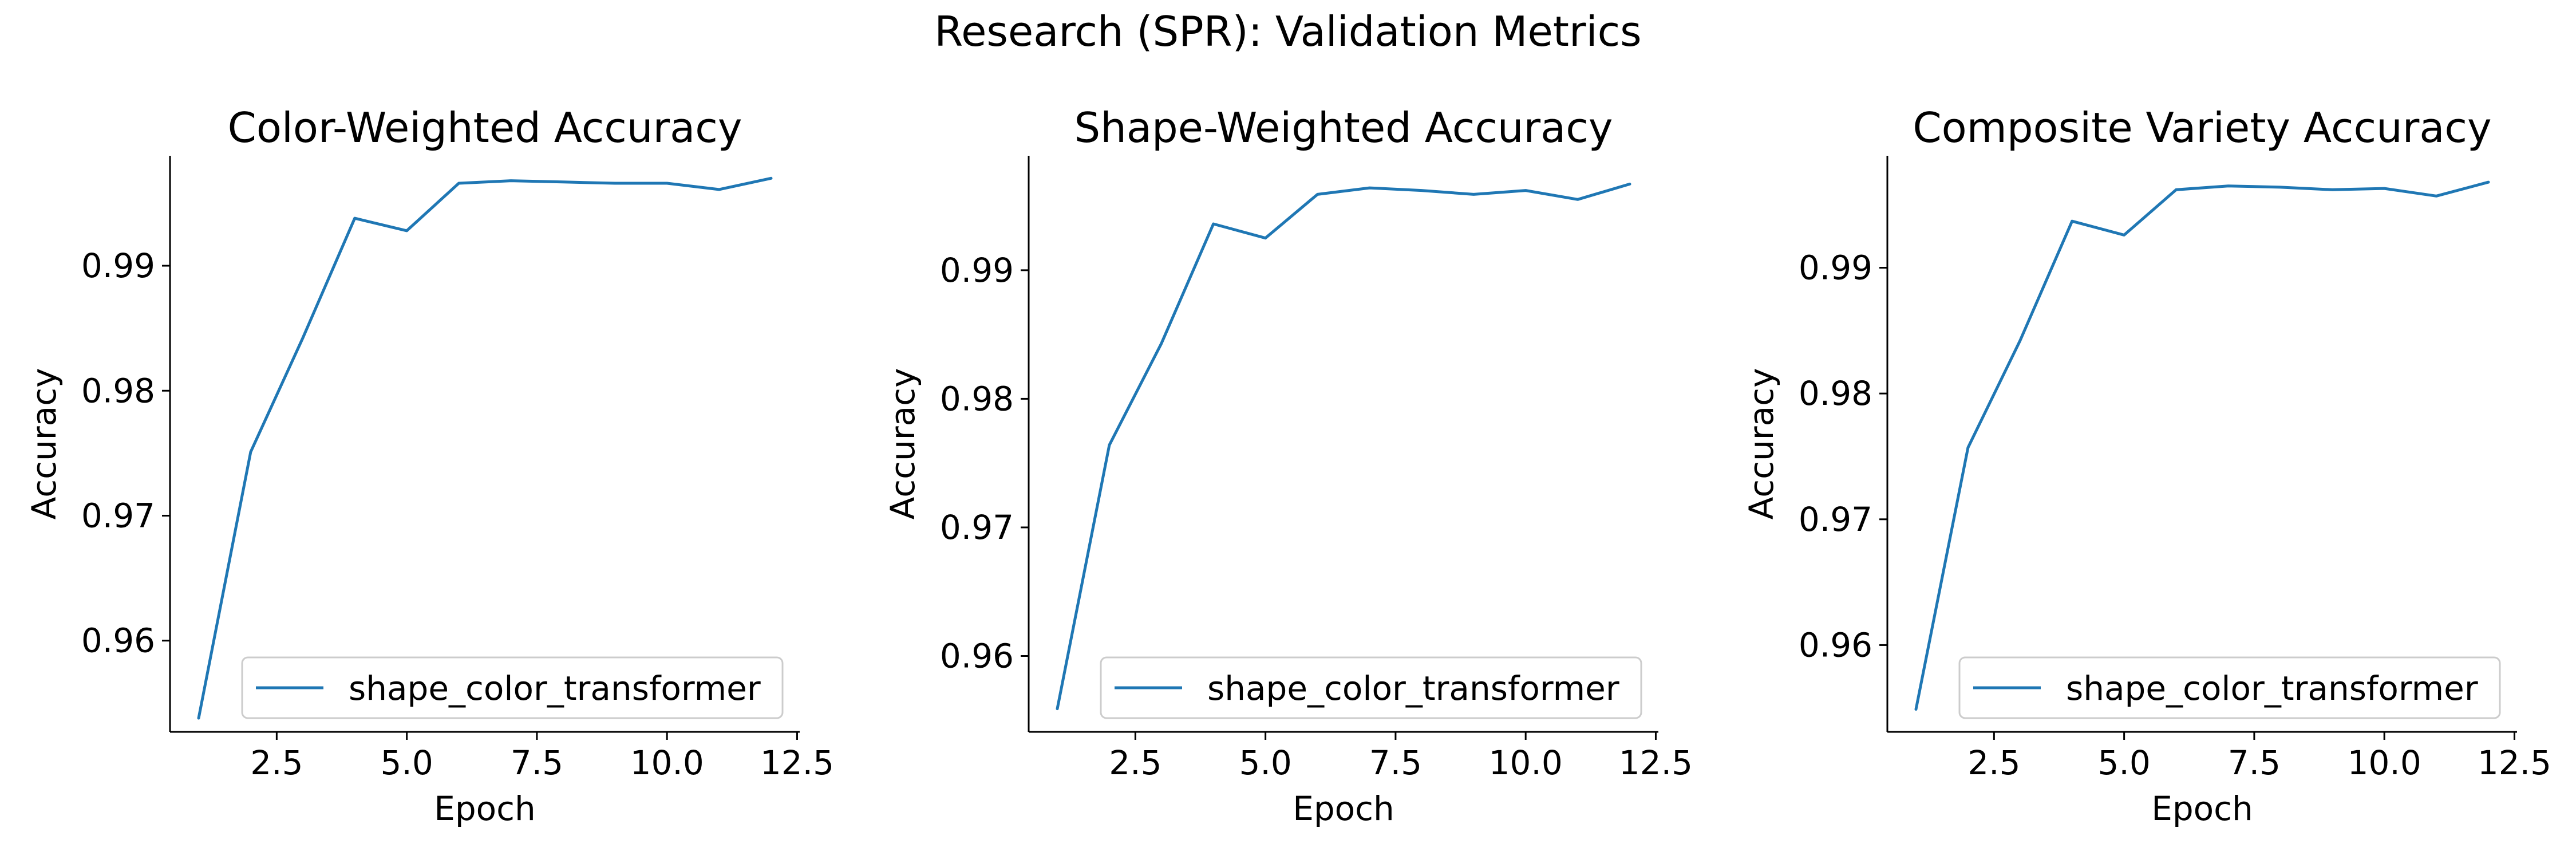 The width and height of the screenshot is (2576, 859). What do you see at coordinates (485, 128) in the screenshot?
I see `chart-title: Color-Weighted Accuracy` at bounding box center [485, 128].